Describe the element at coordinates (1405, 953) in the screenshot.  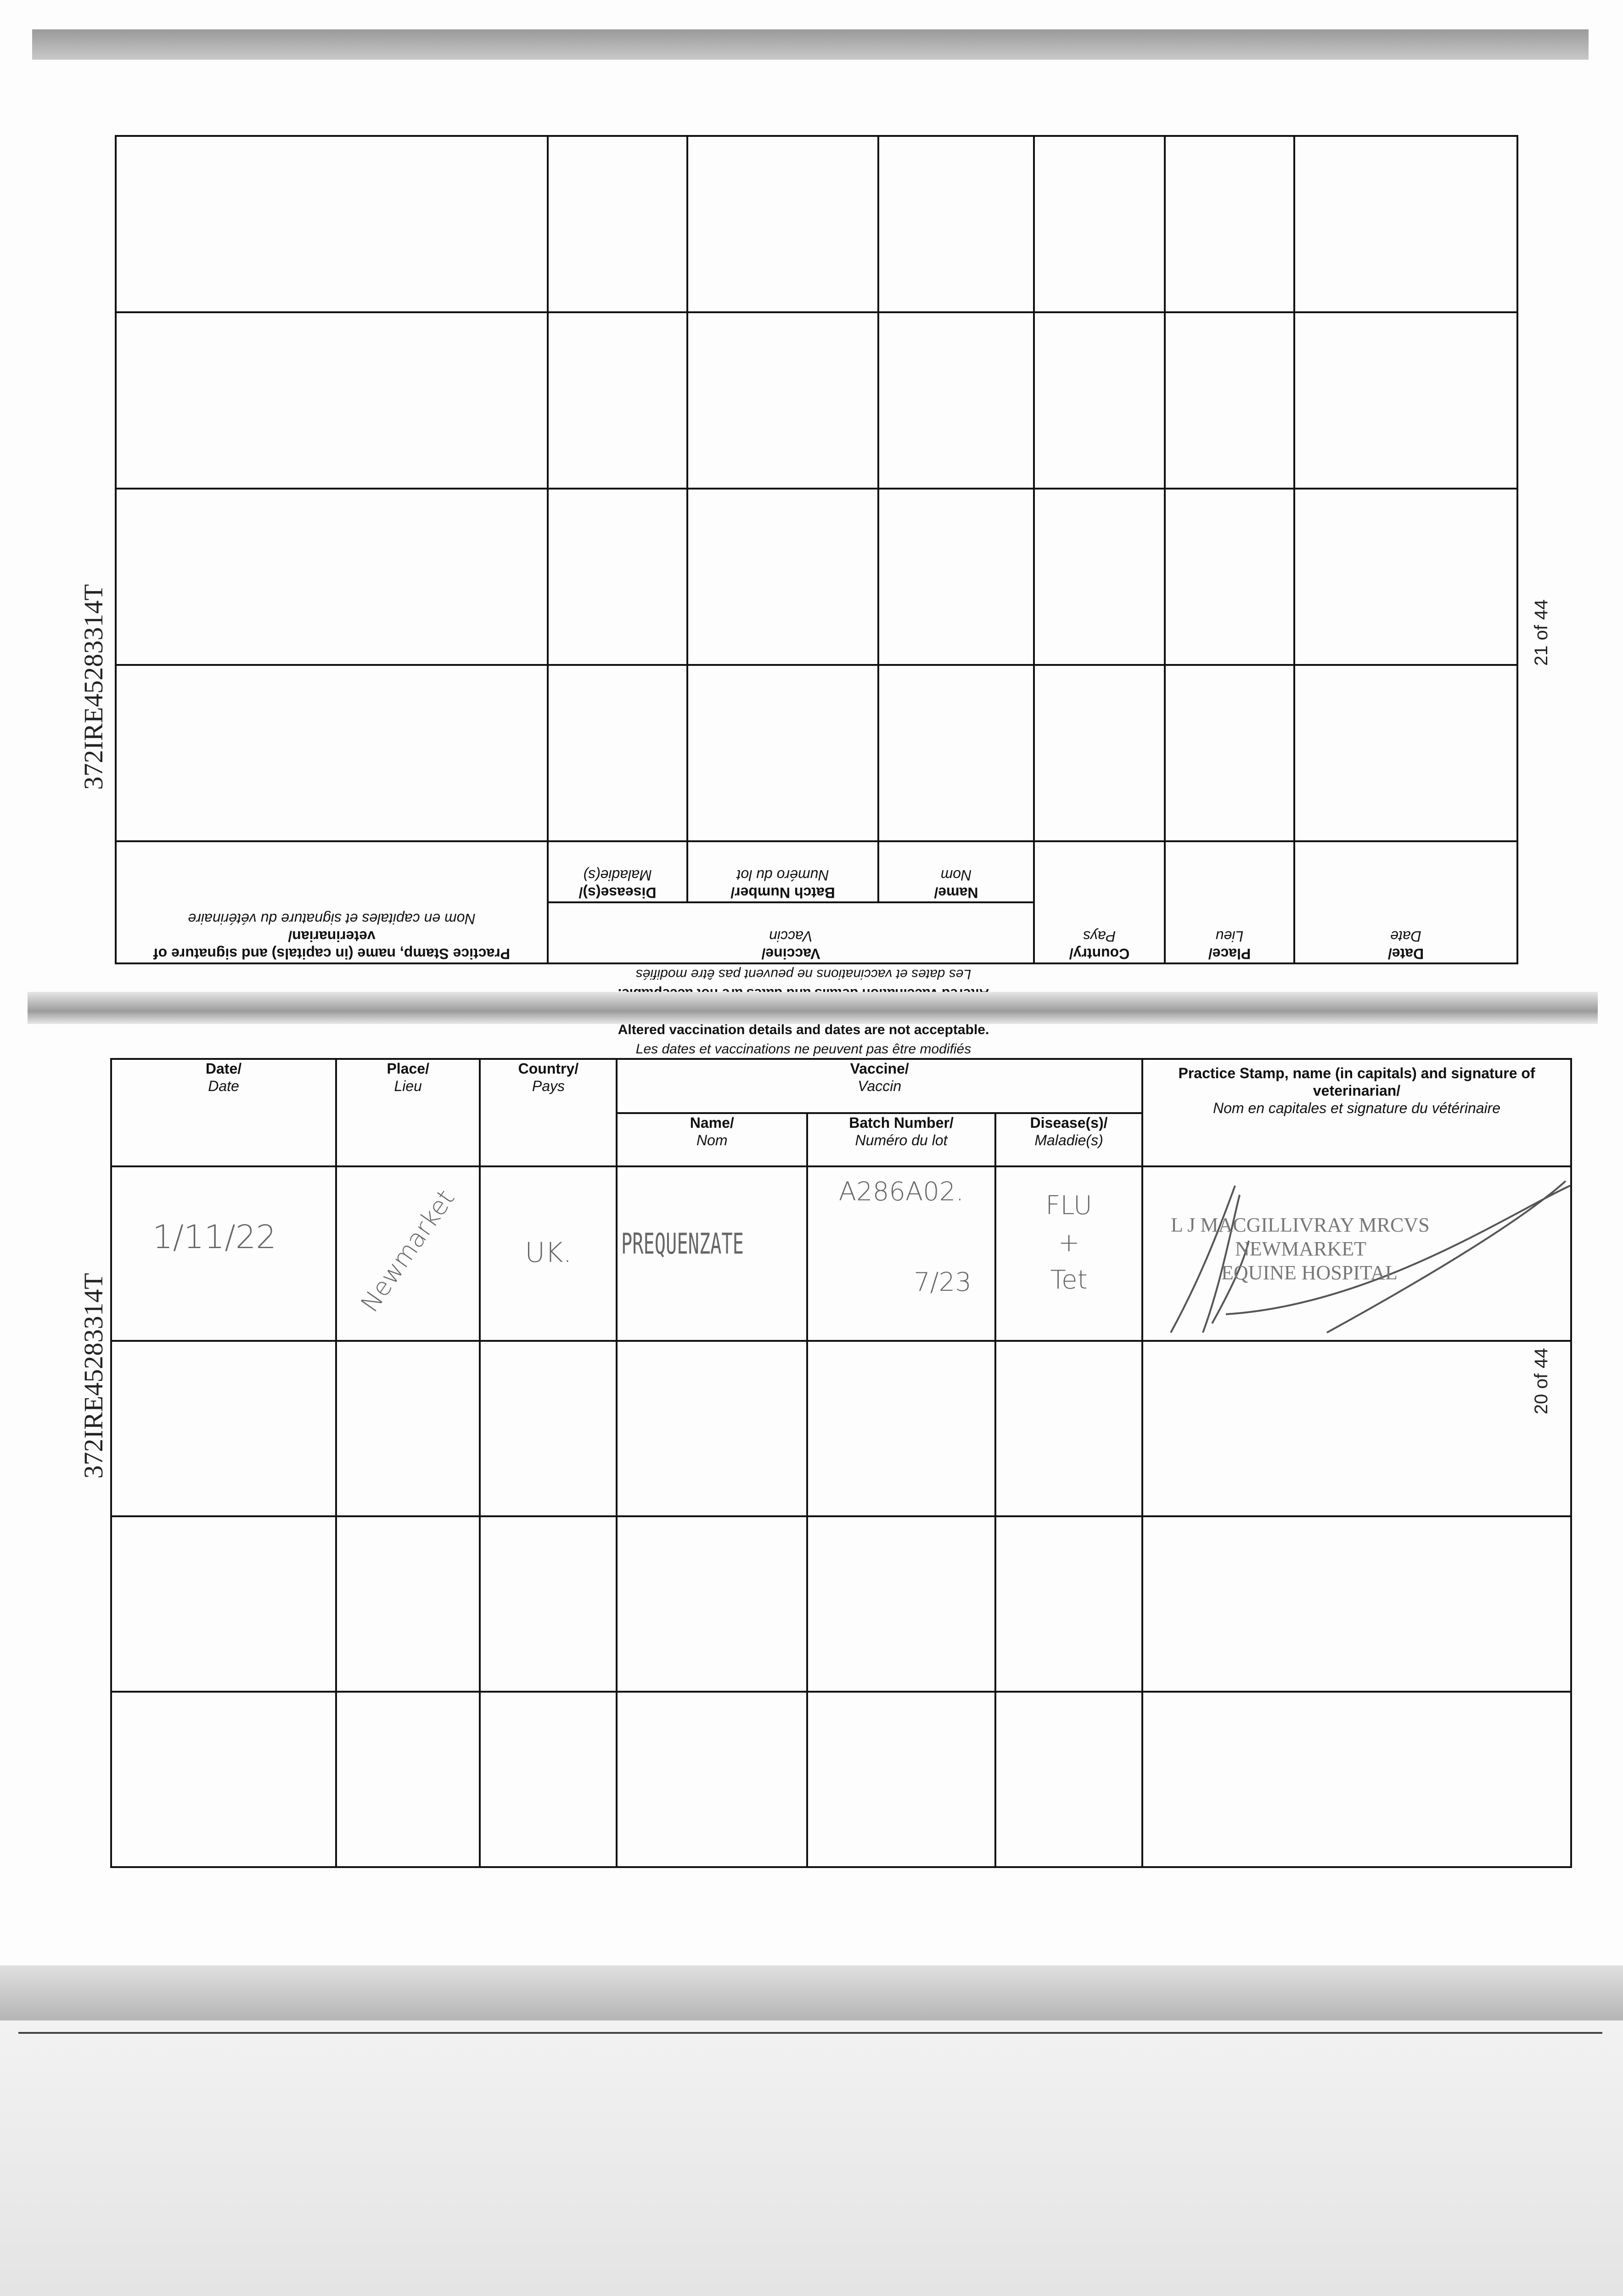
I see `label: Date/` at that location.